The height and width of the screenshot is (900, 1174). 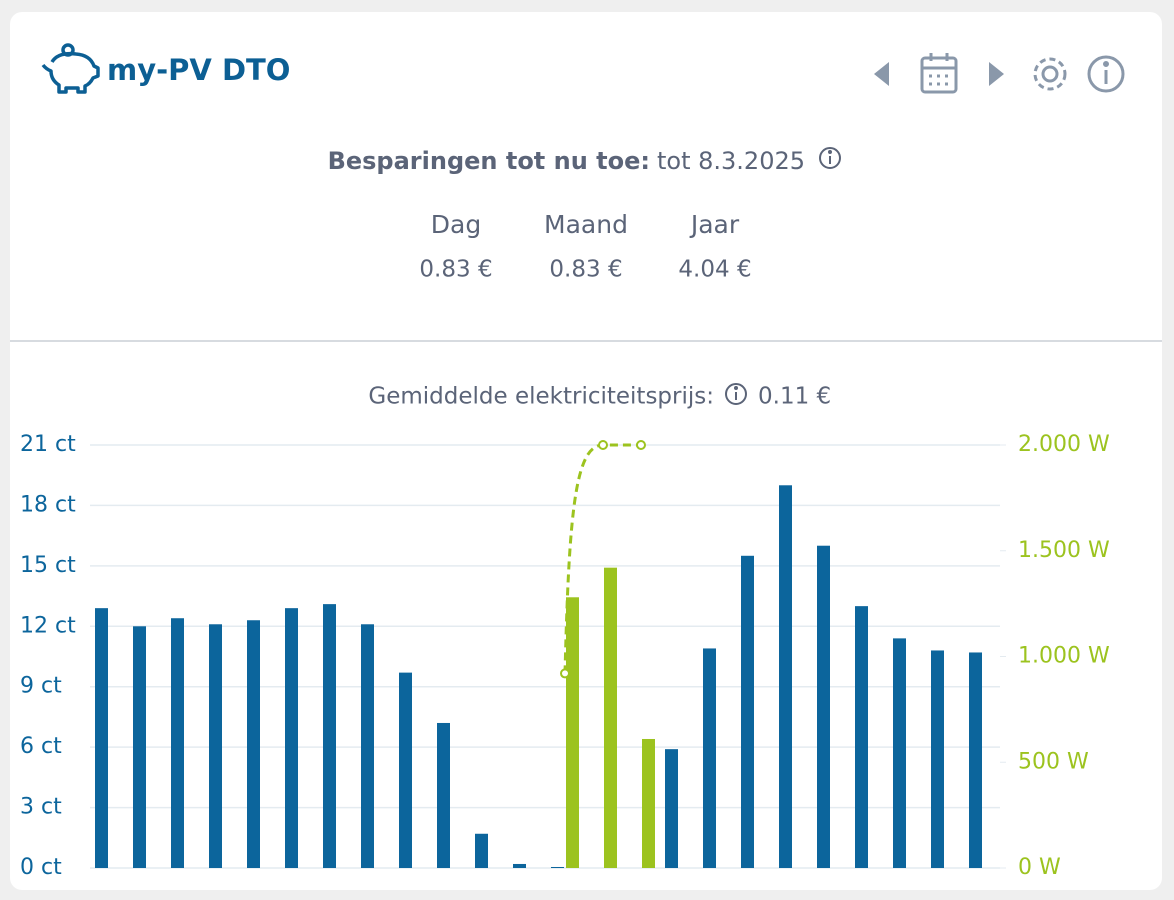 What do you see at coordinates (41, 867) in the screenshot?
I see `y-tick-label: 0 ct` at bounding box center [41, 867].